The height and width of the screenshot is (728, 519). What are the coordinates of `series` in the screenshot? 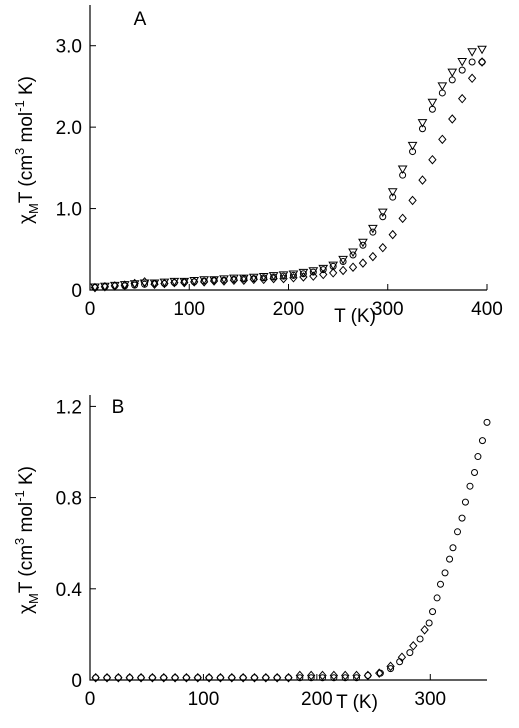 It's located at (260, 654).